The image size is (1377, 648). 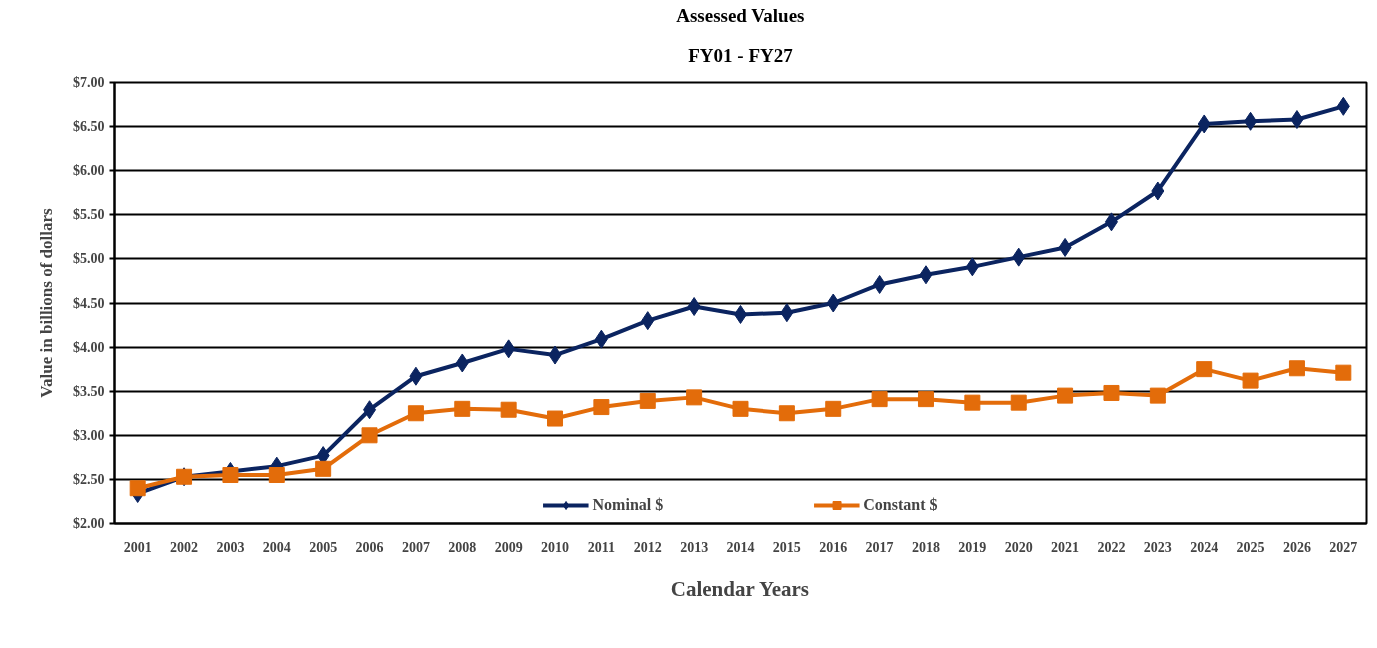 What do you see at coordinates (369, 547) in the screenshot?
I see `x-tick-label: 2006` at bounding box center [369, 547].